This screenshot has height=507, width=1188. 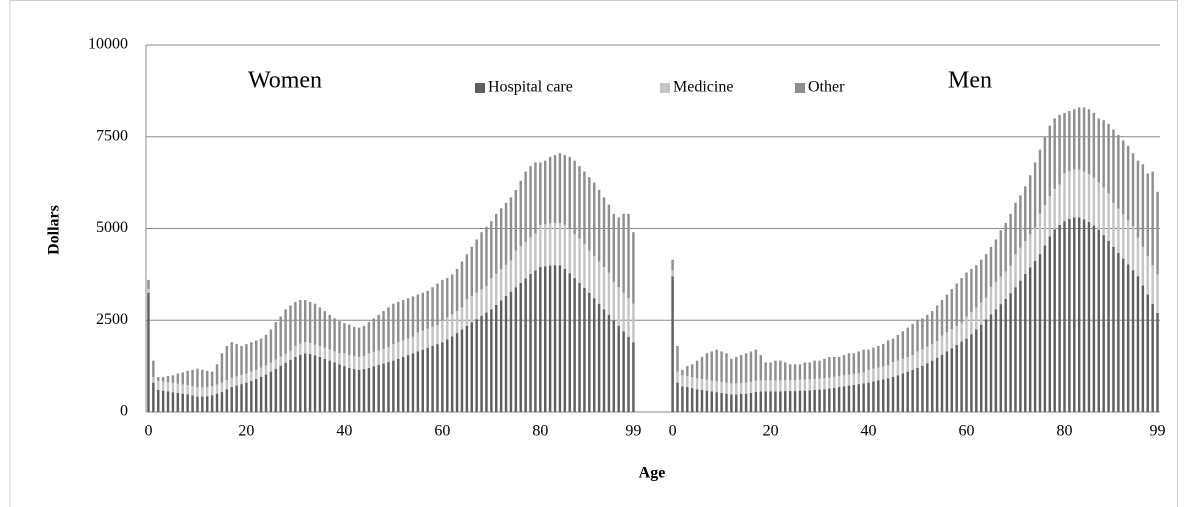 What do you see at coordinates (530, 87) in the screenshot?
I see `legend-label: Hospital care` at bounding box center [530, 87].